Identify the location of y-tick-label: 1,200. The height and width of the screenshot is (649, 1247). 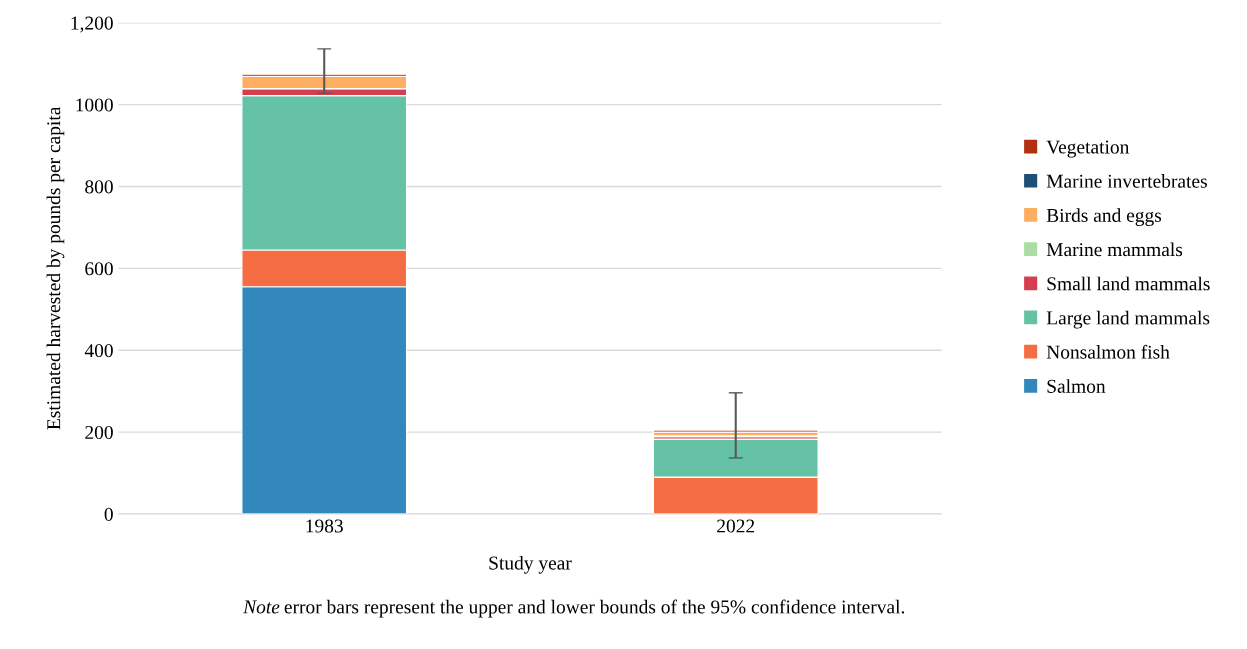
(92, 24).